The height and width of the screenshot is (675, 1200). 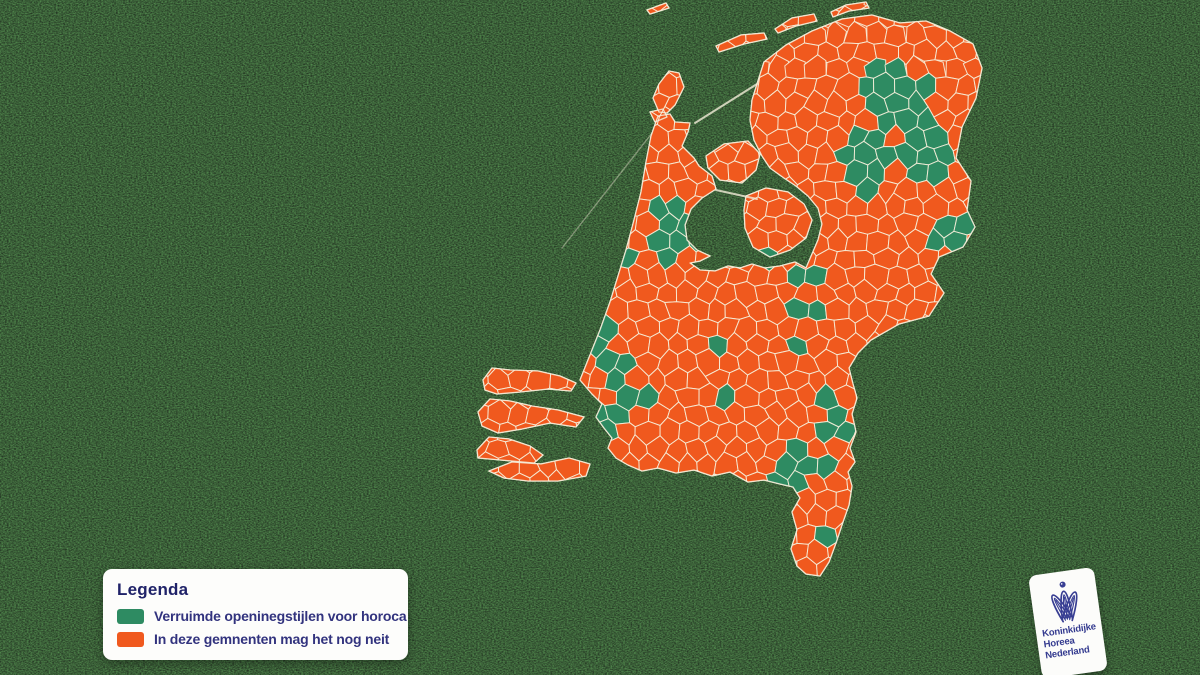 I want to click on legend-item-open-wider: Verruimde openinegstijlen voor horoca, so click(x=262, y=616).